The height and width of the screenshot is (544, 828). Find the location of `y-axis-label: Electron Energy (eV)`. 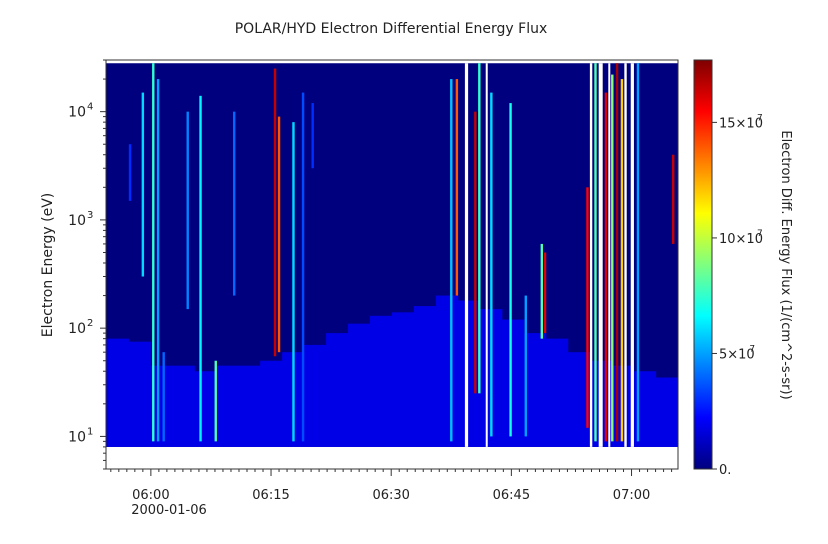

y-axis-label: Electron Energy (eV) is located at coordinates (48, 265).